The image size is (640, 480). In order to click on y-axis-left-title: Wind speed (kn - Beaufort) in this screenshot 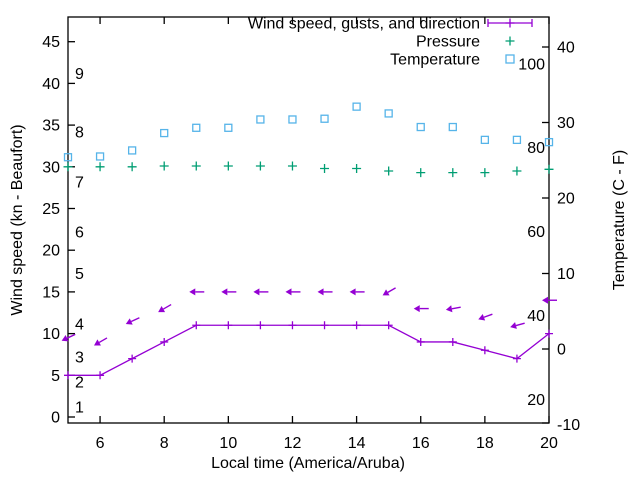, I will do `click(17, 219)`.